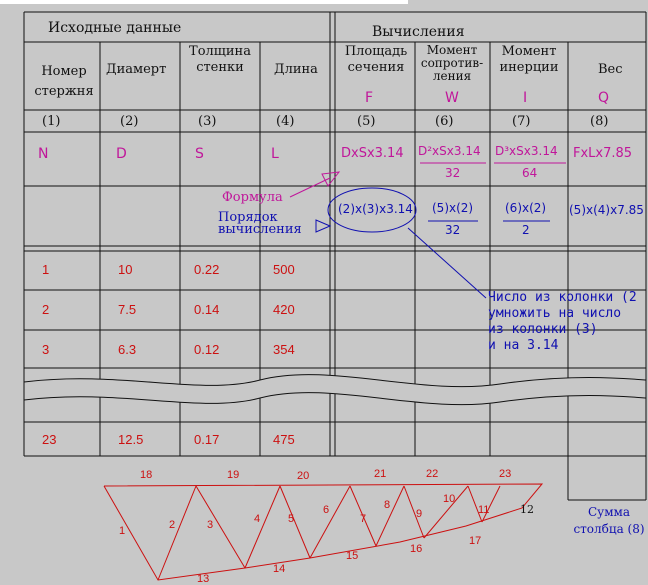  What do you see at coordinates (127, 309) in the screenshot?
I see `row2-d: 7.5` at bounding box center [127, 309].